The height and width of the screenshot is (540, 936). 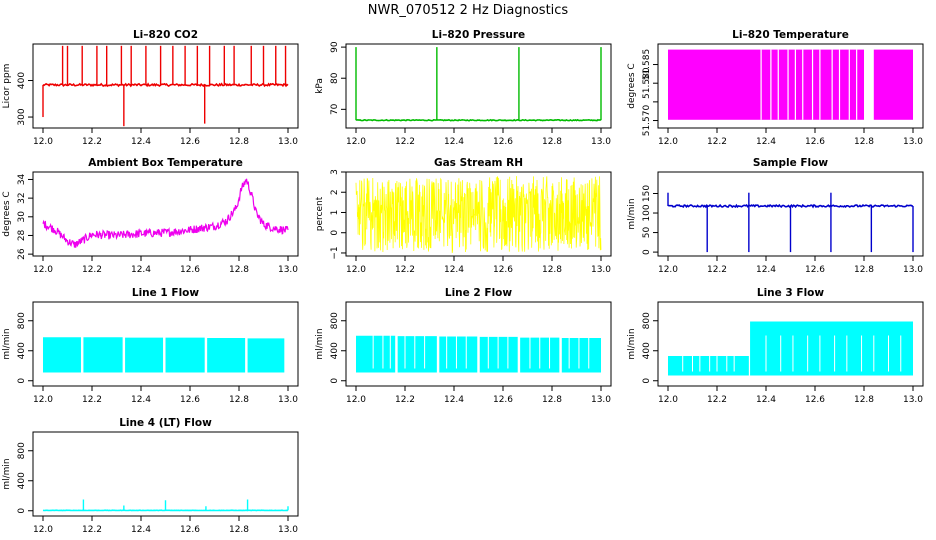 I want to click on y-tick-label: 50, so click(x=647, y=233).